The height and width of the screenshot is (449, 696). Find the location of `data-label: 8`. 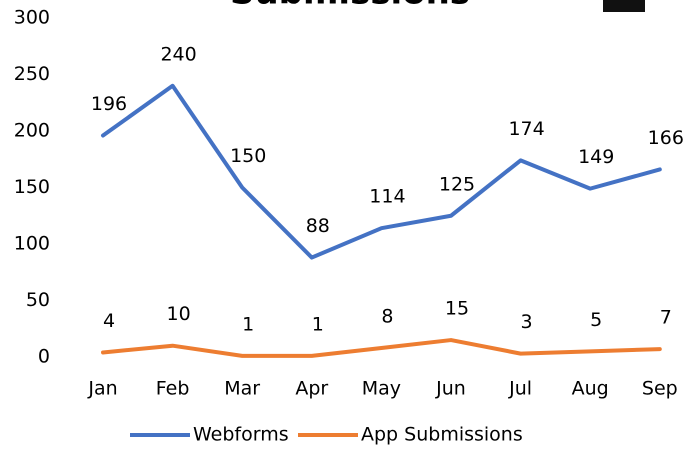

data-label: 8 is located at coordinates (387, 316).